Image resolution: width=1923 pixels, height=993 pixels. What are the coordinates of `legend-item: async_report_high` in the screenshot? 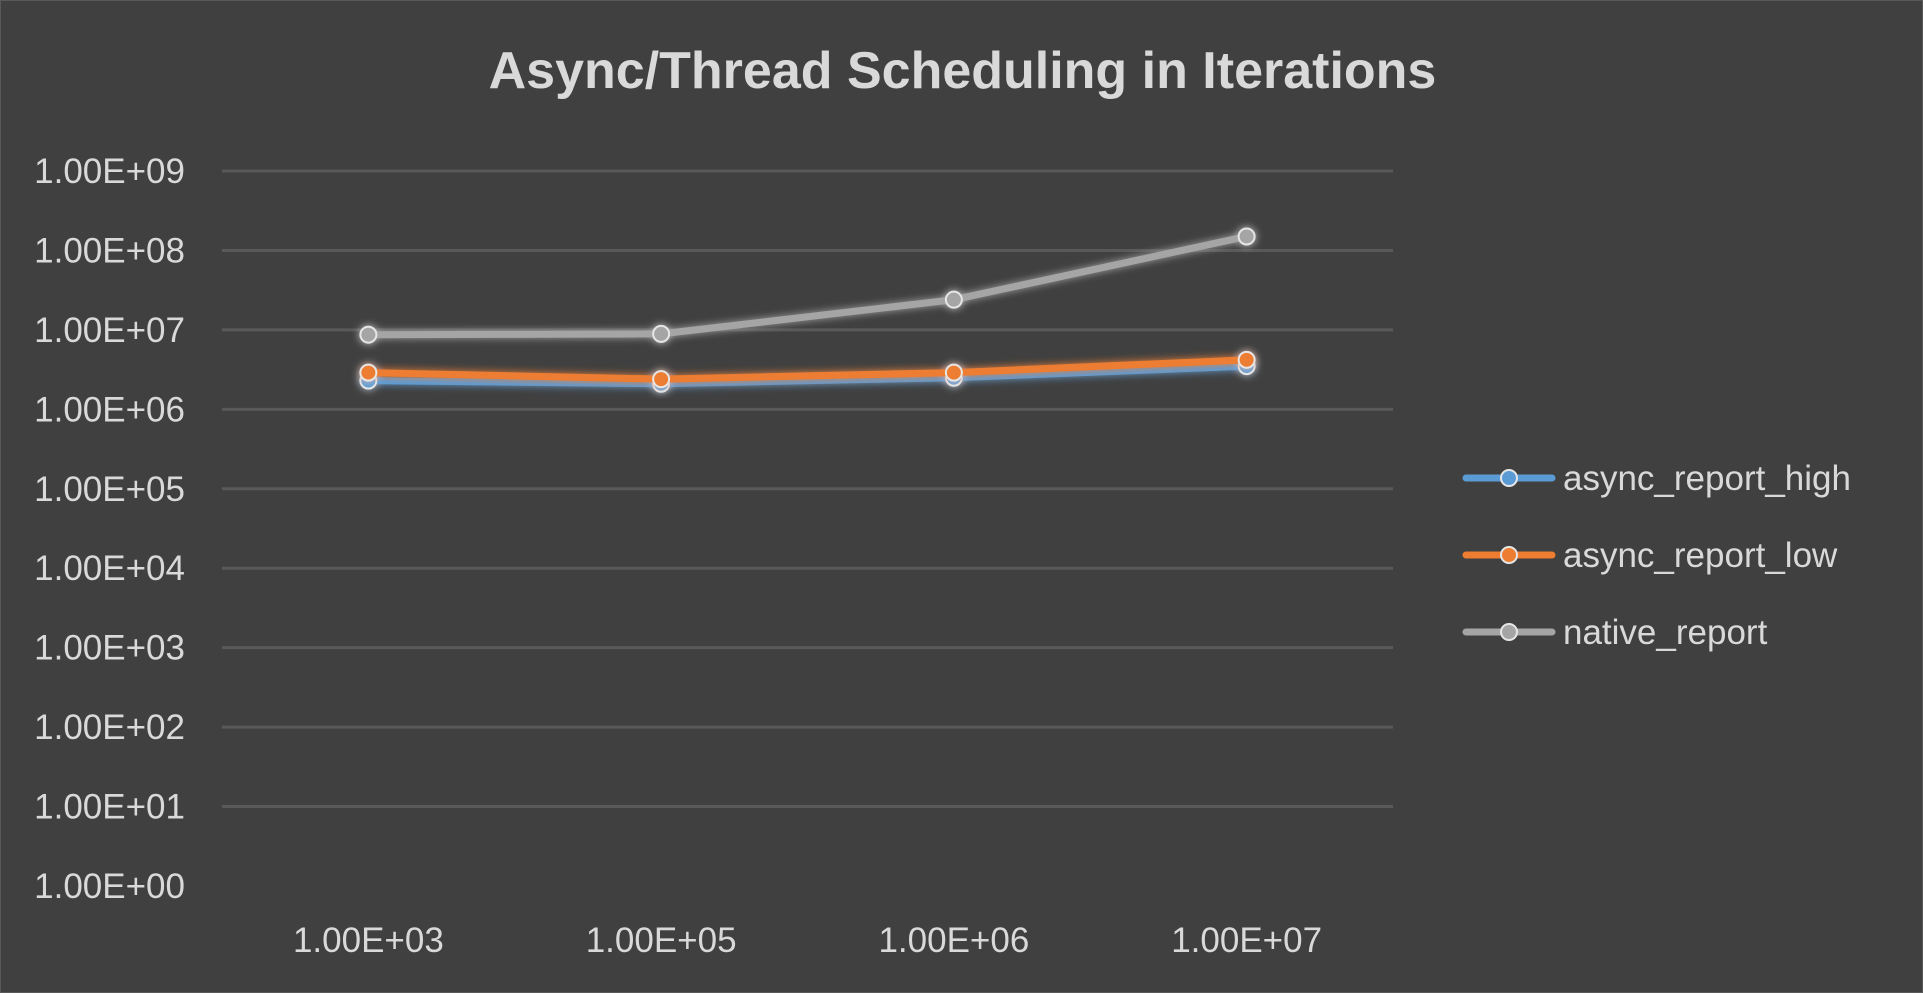 It's located at (1656, 478).